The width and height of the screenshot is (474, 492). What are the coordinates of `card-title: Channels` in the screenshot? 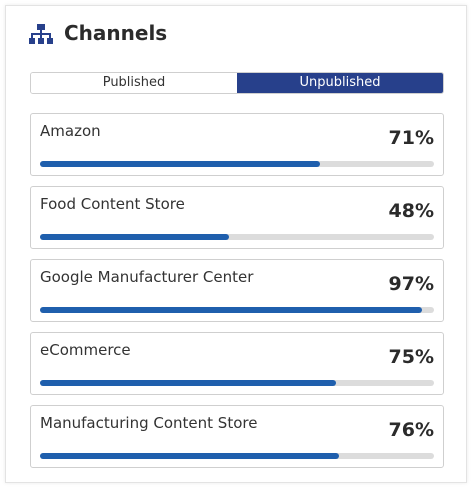 It's located at (116, 33).